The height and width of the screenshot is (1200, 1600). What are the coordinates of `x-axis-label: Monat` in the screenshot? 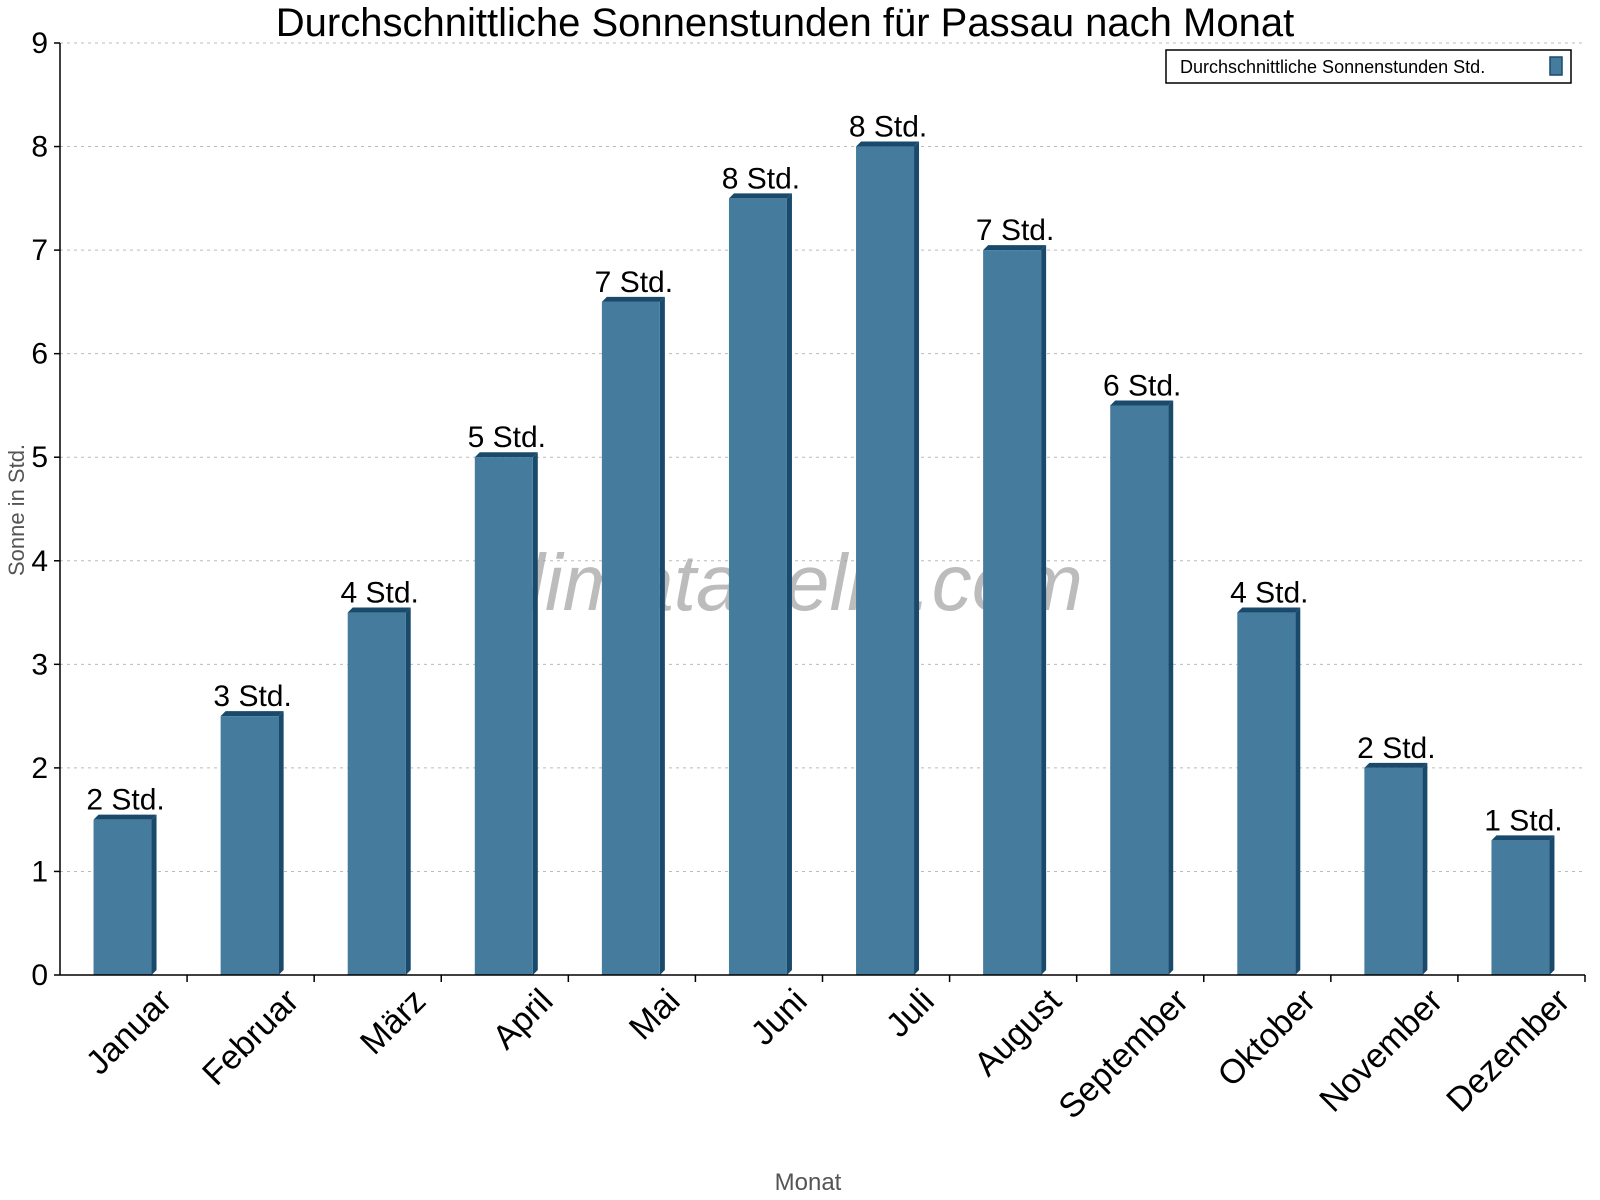 It's located at (808, 1182).